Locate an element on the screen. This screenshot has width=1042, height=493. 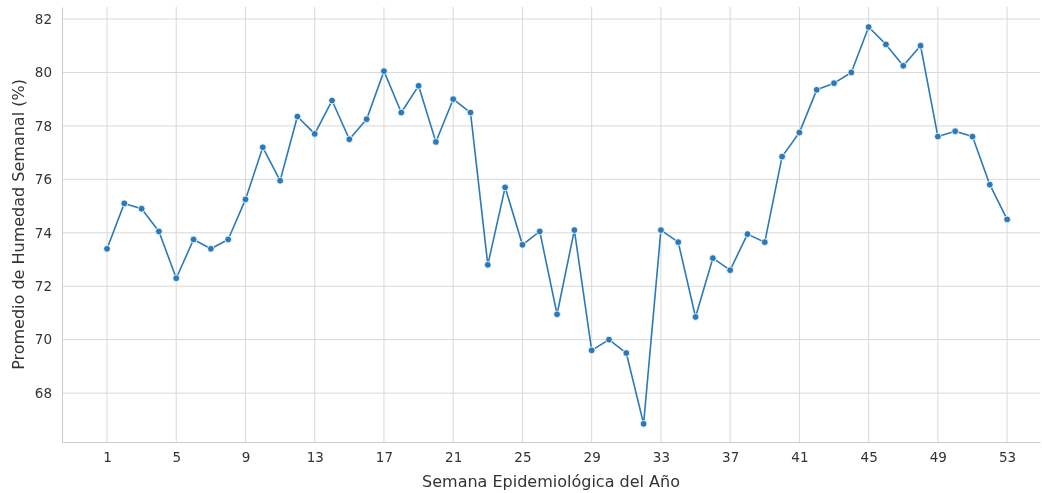
x-tick-label: 21 is located at coordinates (454, 456).